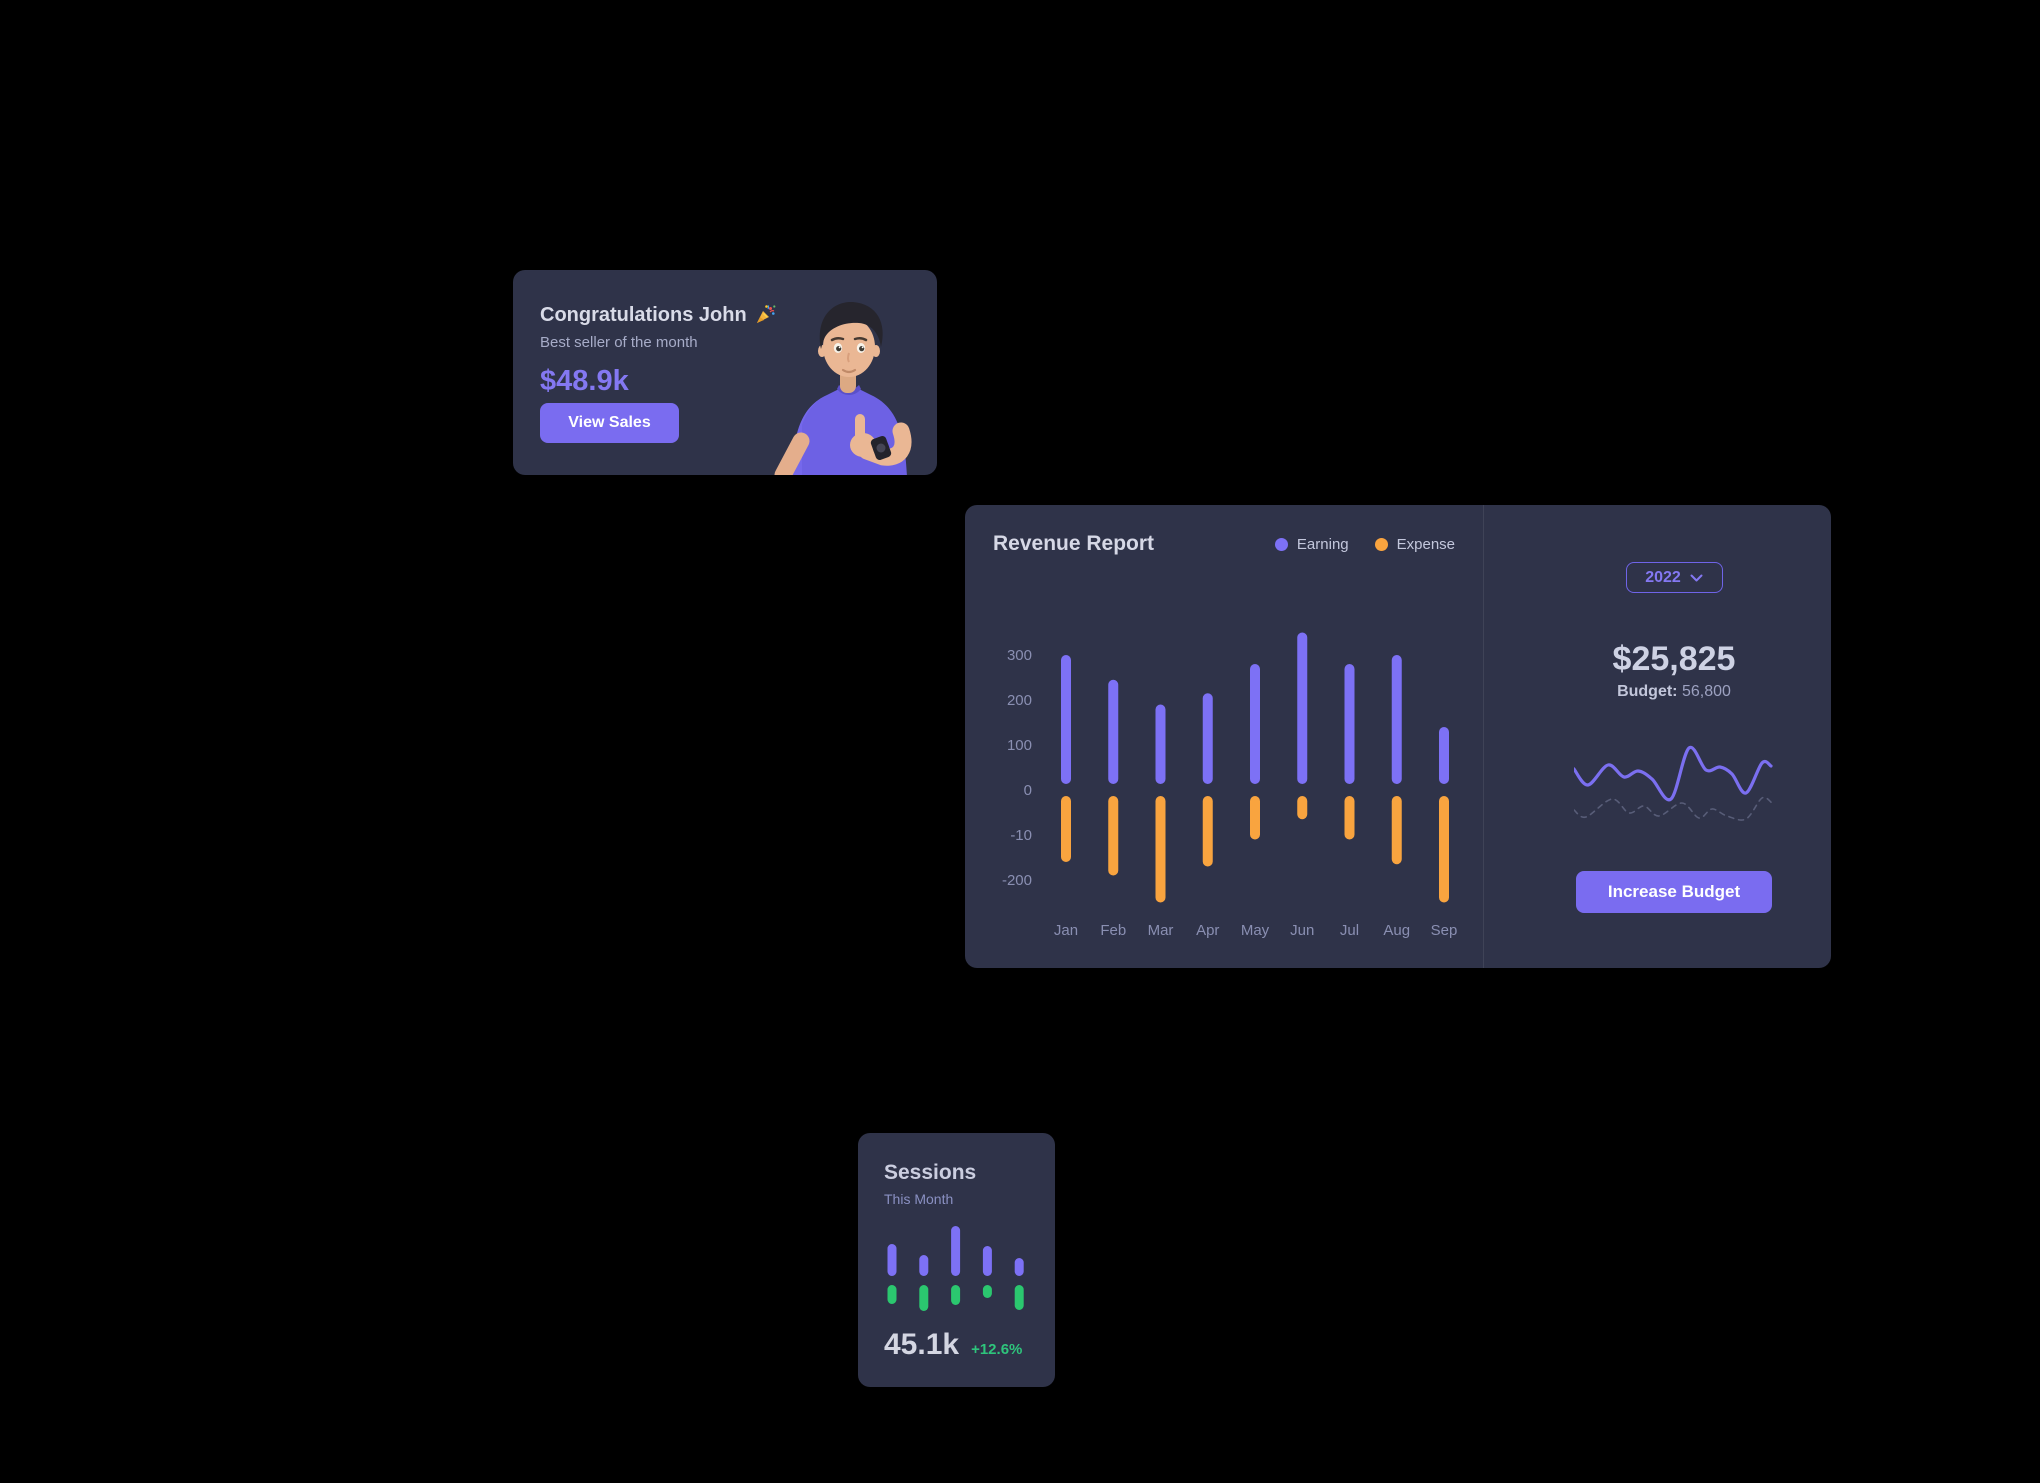 The image size is (2040, 1483). I want to click on svg-text: Jul, so click(1349, 930).